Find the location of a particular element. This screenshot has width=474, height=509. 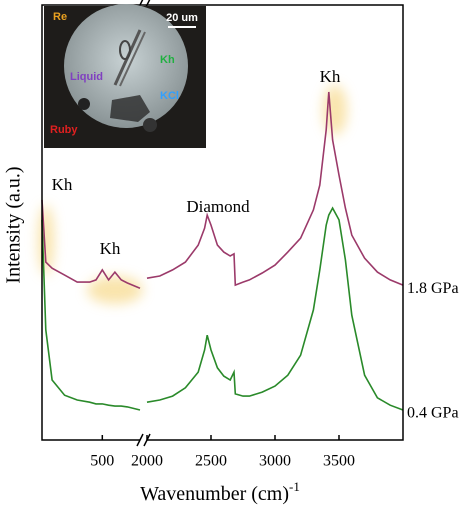

x-axis-label: Wavenumber (cm)-1 is located at coordinates (220, 492).